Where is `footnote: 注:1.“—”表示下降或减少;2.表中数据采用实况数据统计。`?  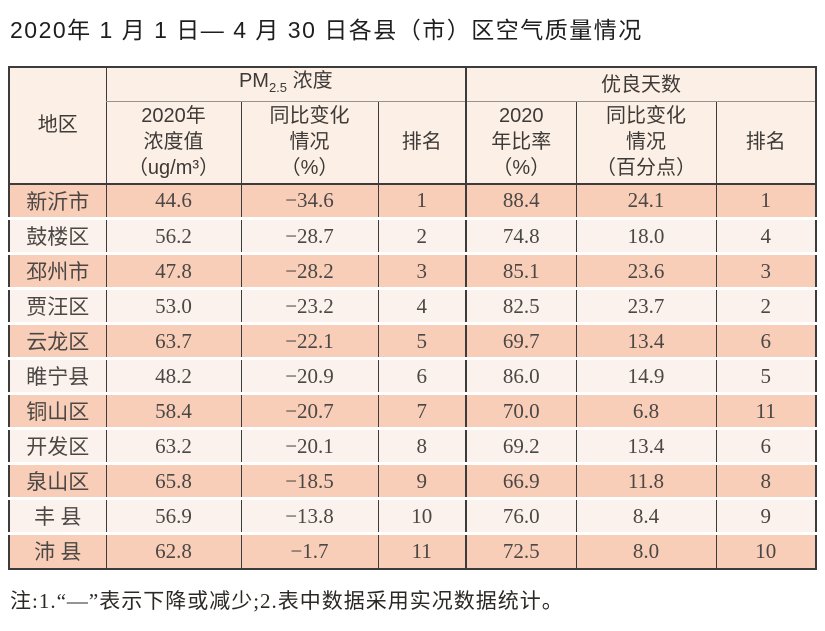 footnote: 注:1.“—”表示下降或减少;2.表中数据采用实况数据统计。 is located at coordinates (287, 600).